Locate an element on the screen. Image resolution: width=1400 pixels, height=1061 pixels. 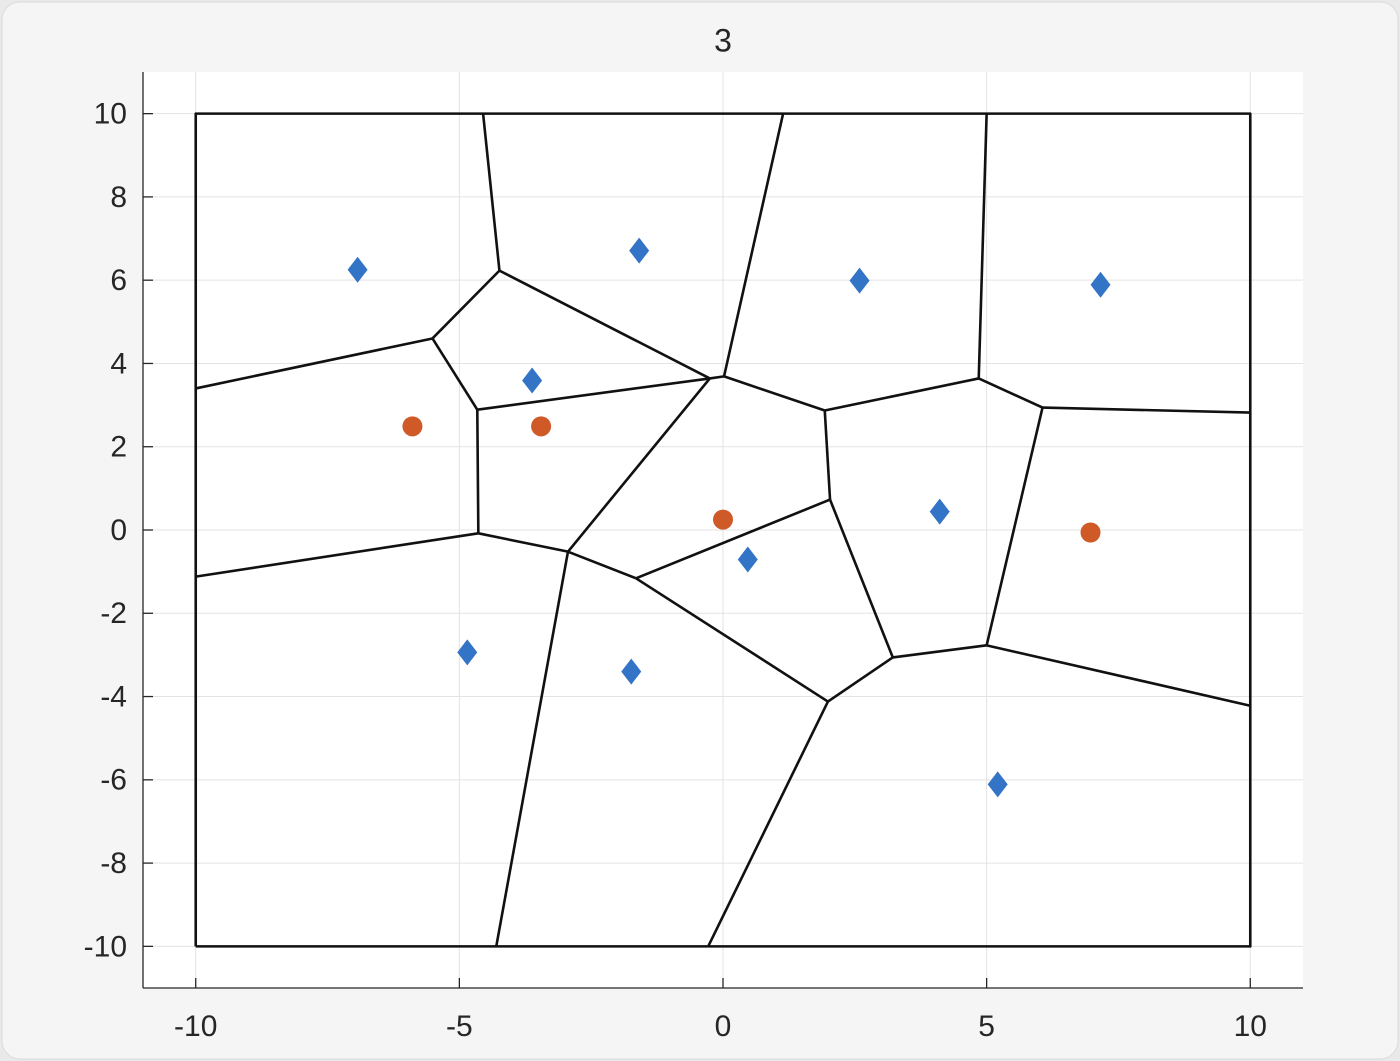
y-tick-label: 10 is located at coordinates (110, 114).